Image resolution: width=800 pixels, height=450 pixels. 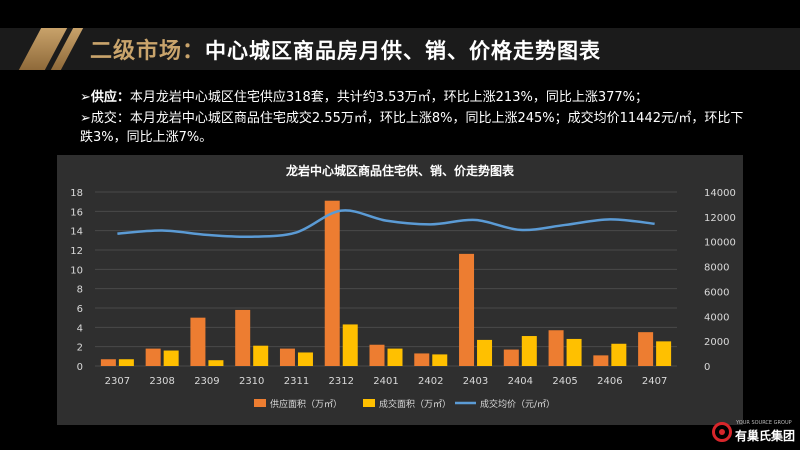 I want to click on company-logo: YOUR SOURCE GROUP 有巢氏集团, so click(x=756, y=433).